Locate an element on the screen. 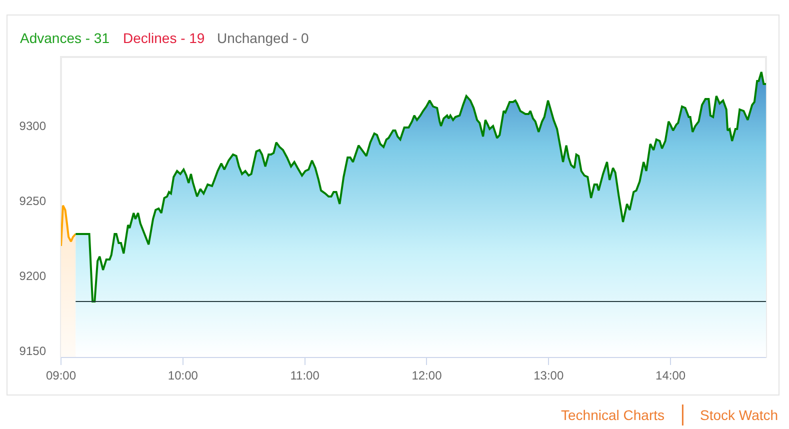  y-tick-label: 9300 is located at coordinates (32, 126).